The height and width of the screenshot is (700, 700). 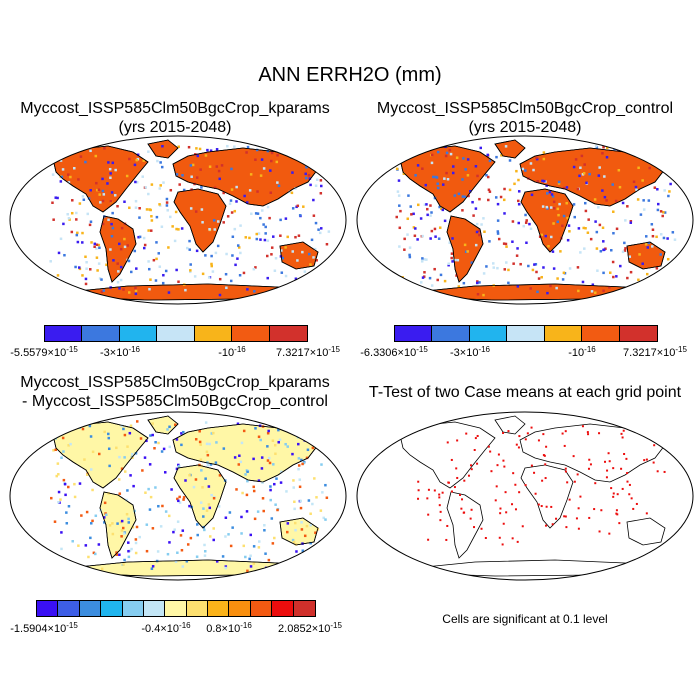 I want to click on colorbar-kparams-label-3: -10-16, so click(x=232, y=352).